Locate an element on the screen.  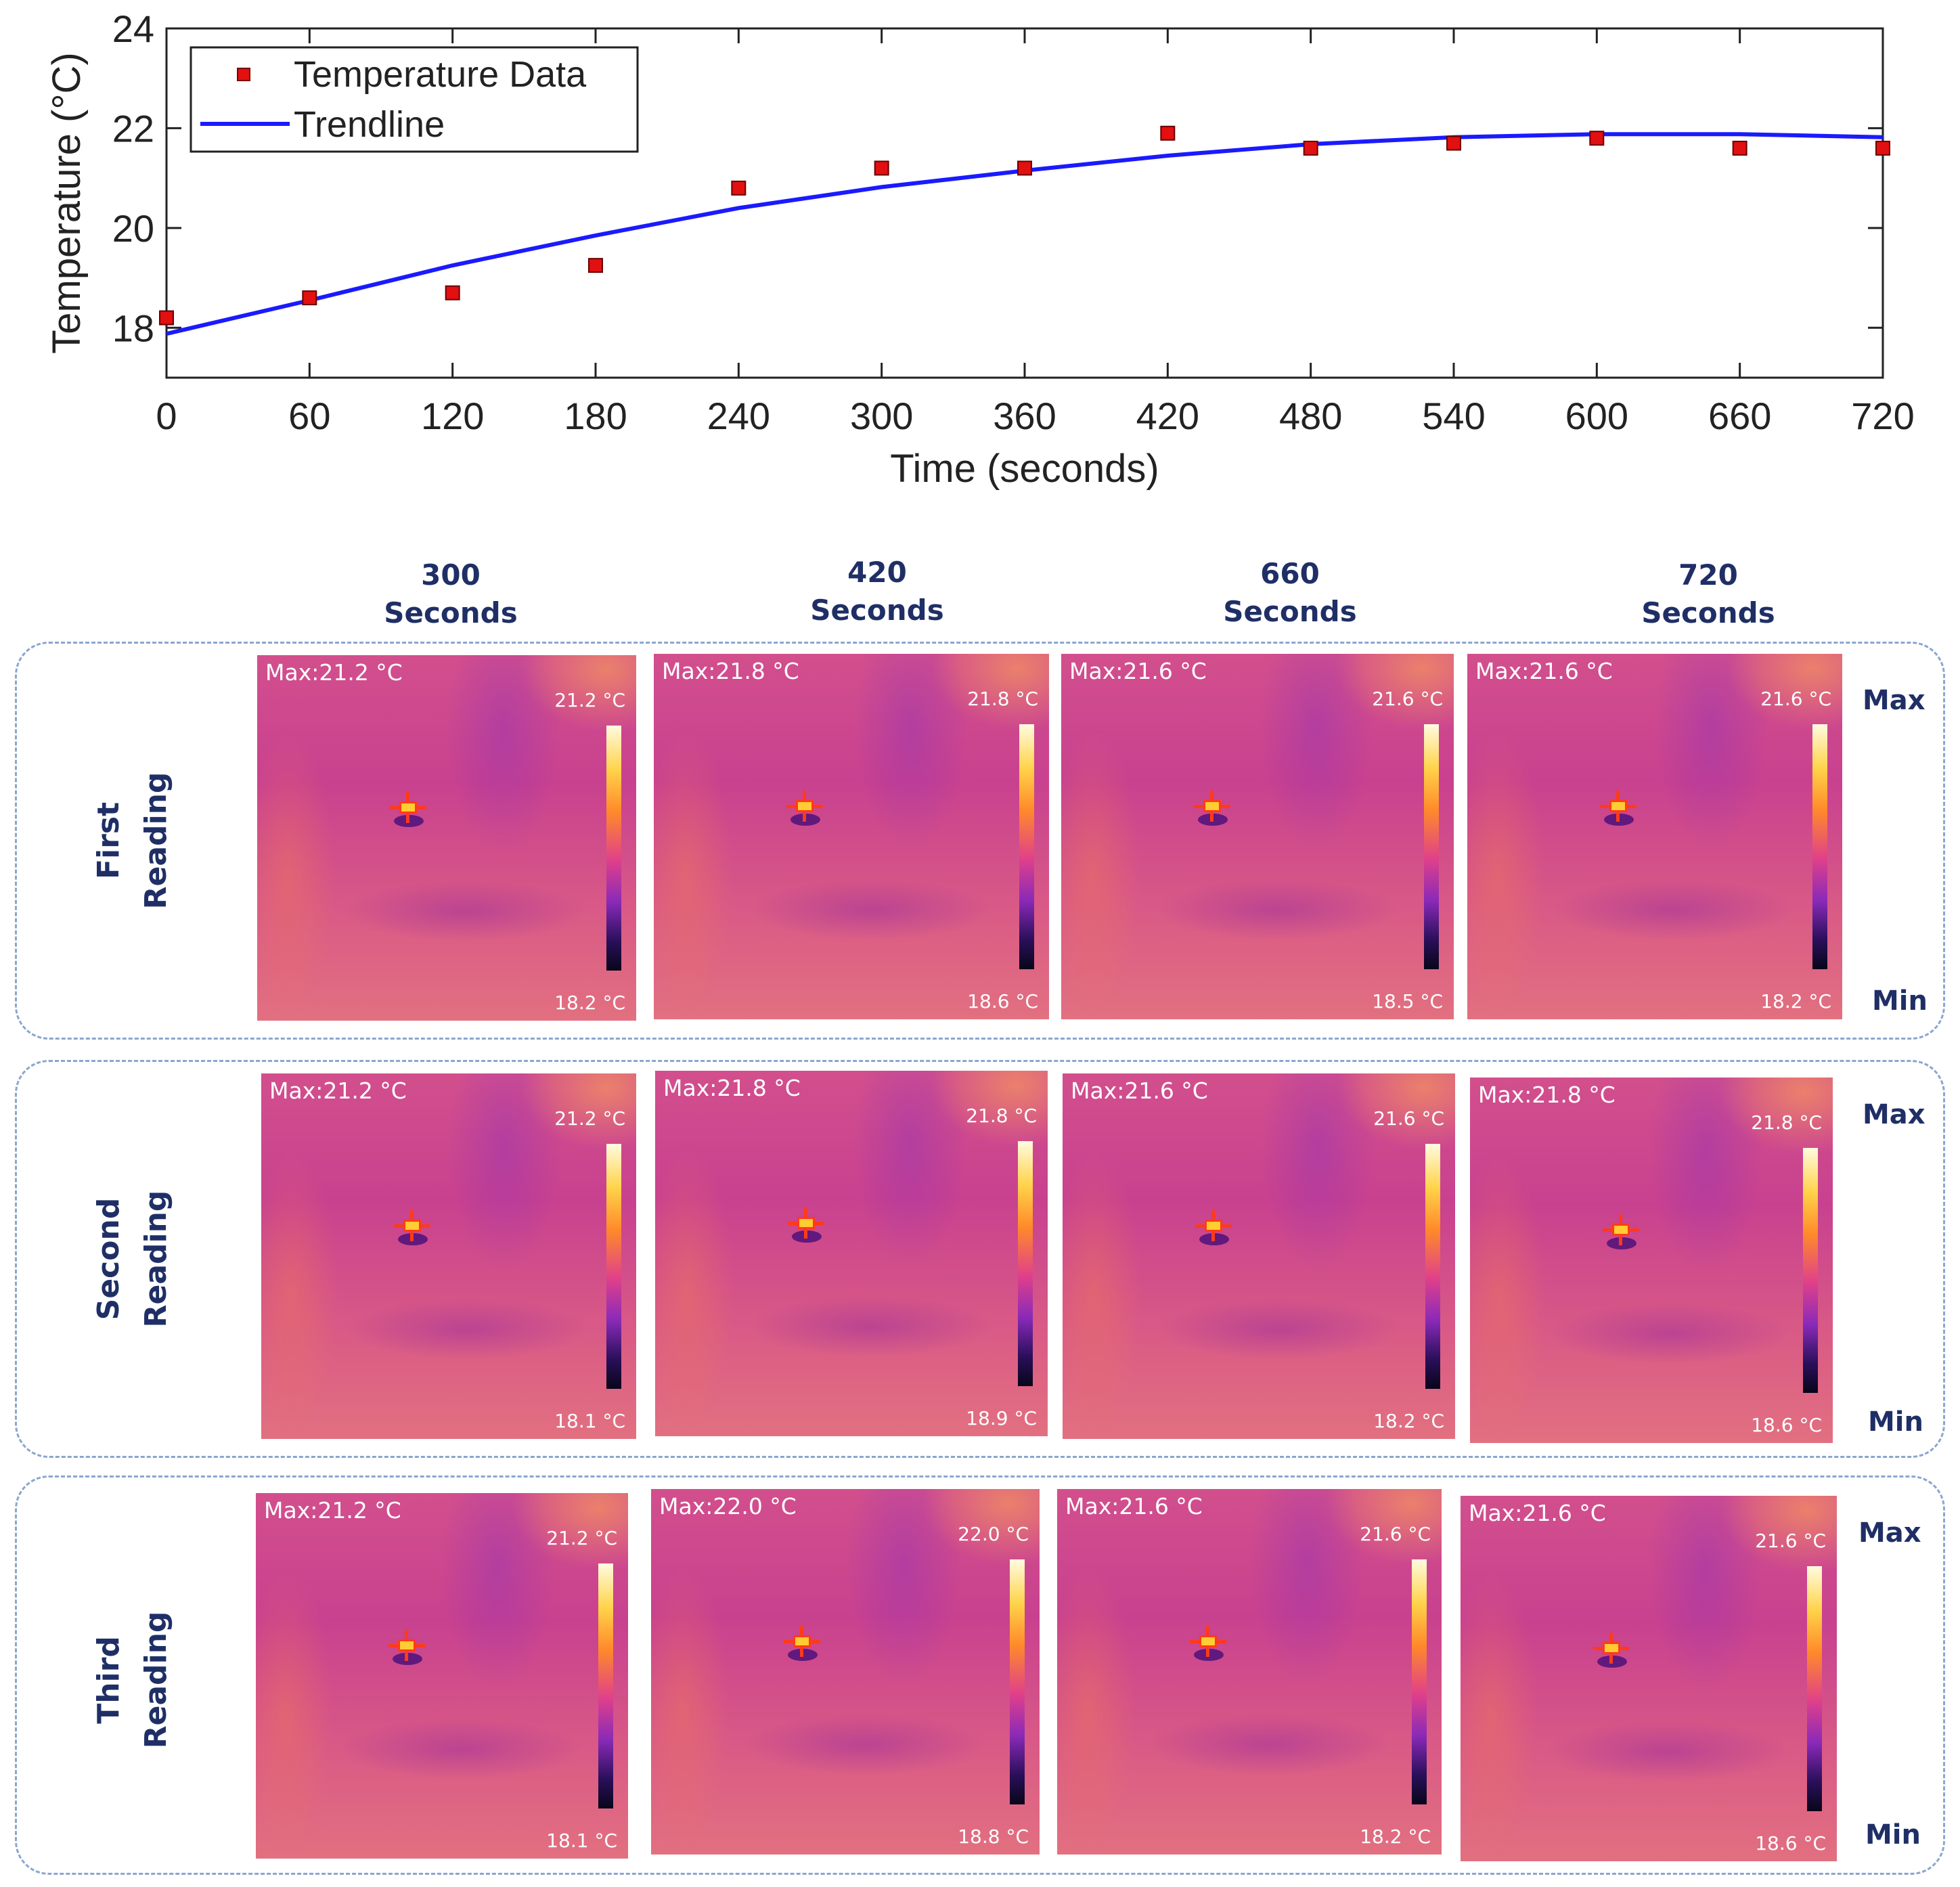
column-header-300: 300 Seconds is located at coordinates (450, 594).